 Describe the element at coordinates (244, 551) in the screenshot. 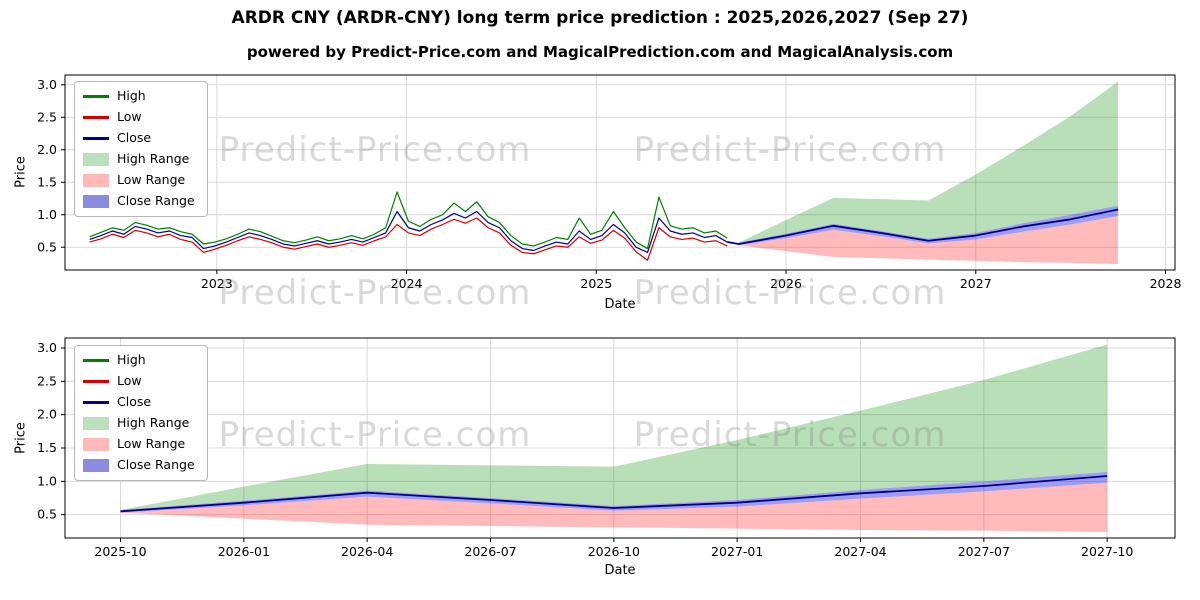

I see `svg-text: 2026-01` at that location.